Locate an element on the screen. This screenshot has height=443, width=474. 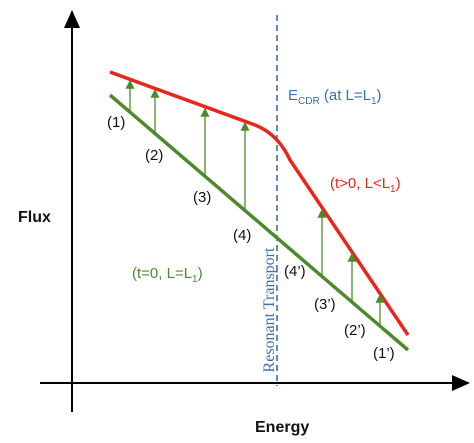
point-label: (3’) is located at coordinates (325, 304).